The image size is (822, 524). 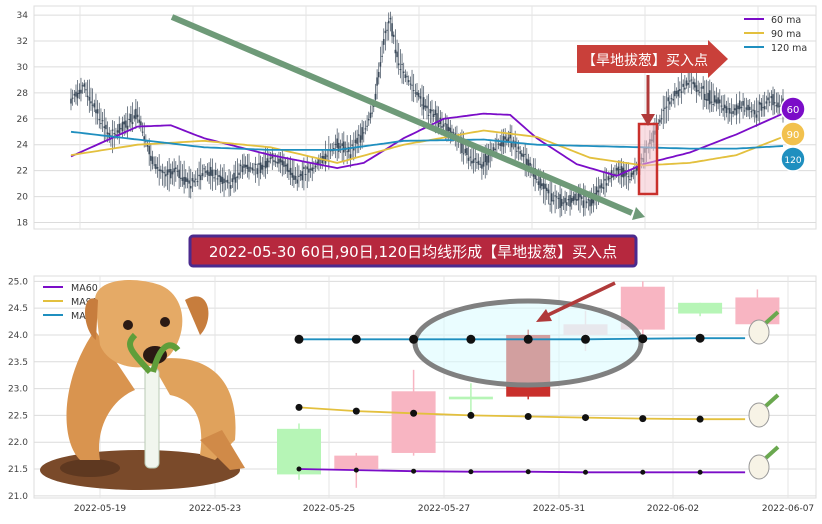 What do you see at coordinates (638, 213) in the screenshot?
I see `downtrend-arrowhead` at bounding box center [638, 213].